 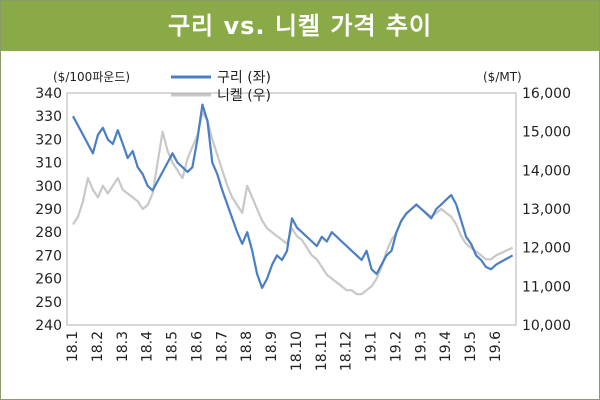 I want to click on right-tick-label: 12,000, so click(x=546, y=249).